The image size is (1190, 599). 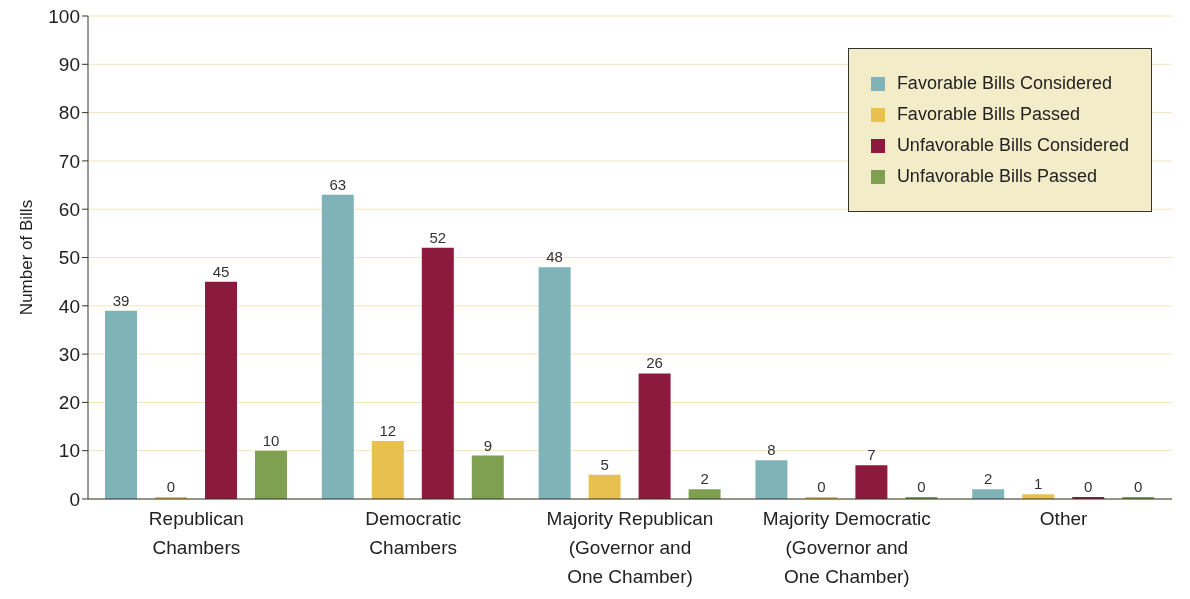 What do you see at coordinates (69, 354) in the screenshot?
I see `y-tick-label: 30` at bounding box center [69, 354].